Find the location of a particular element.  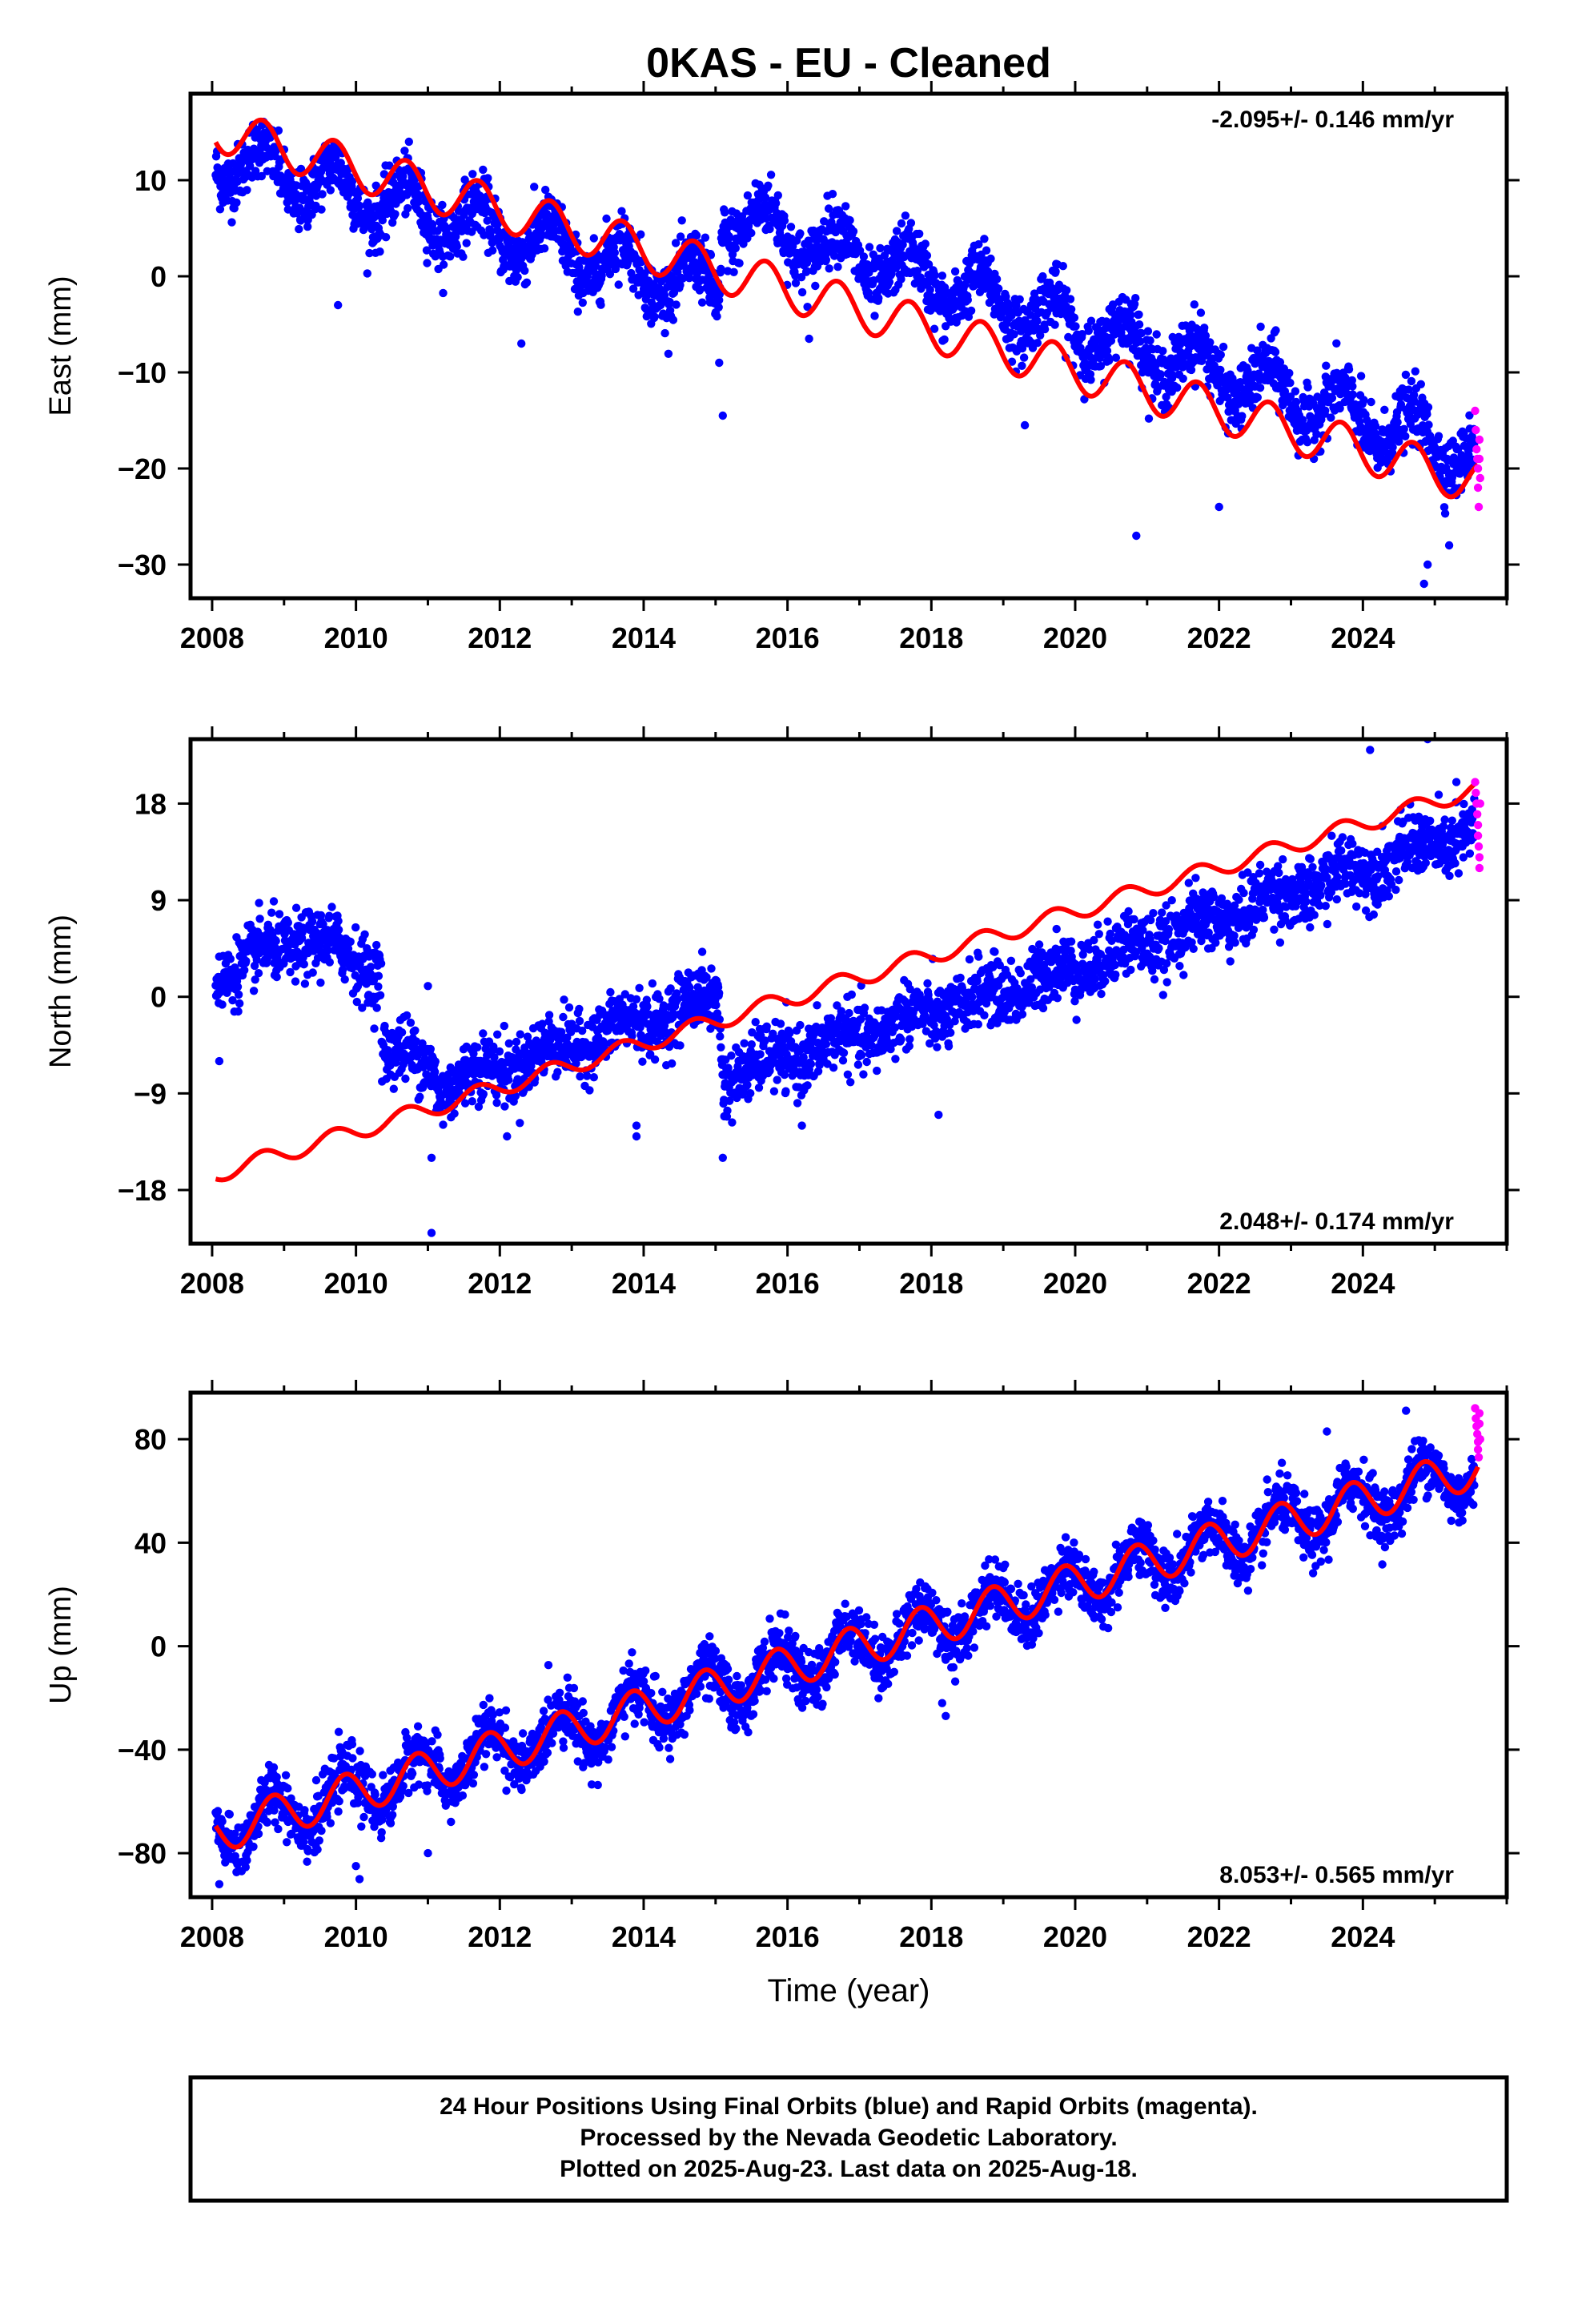

east-x-tick-label: 2018 is located at coordinates (931, 637).